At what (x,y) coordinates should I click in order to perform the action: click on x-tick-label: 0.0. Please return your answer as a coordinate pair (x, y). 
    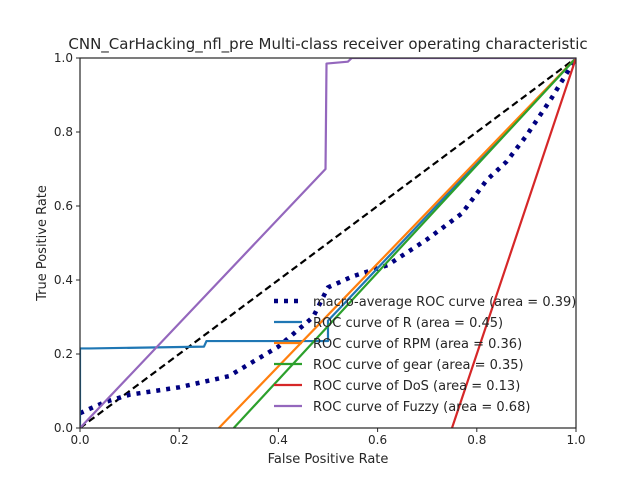
    Looking at the image, I should click on (79, 440).